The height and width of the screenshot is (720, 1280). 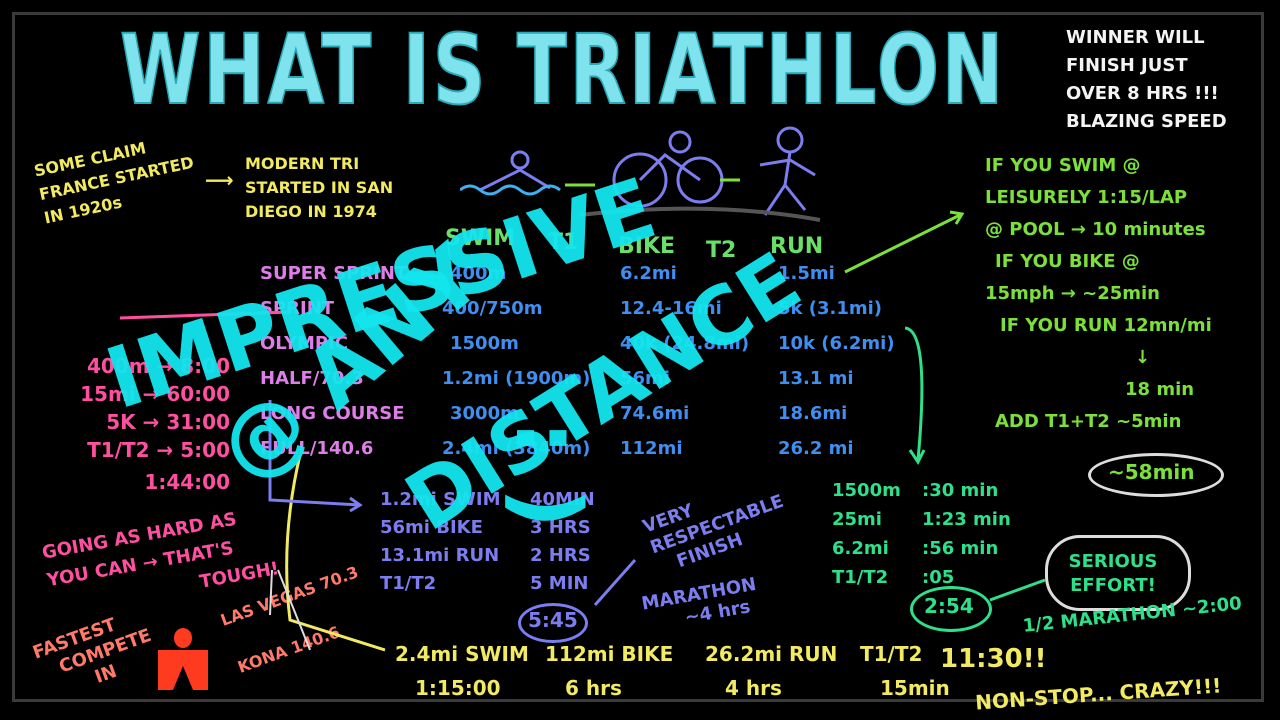 What do you see at coordinates (960, 548) in the screenshot?
I see `olympic-time: :56 min` at bounding box center [960, 548].